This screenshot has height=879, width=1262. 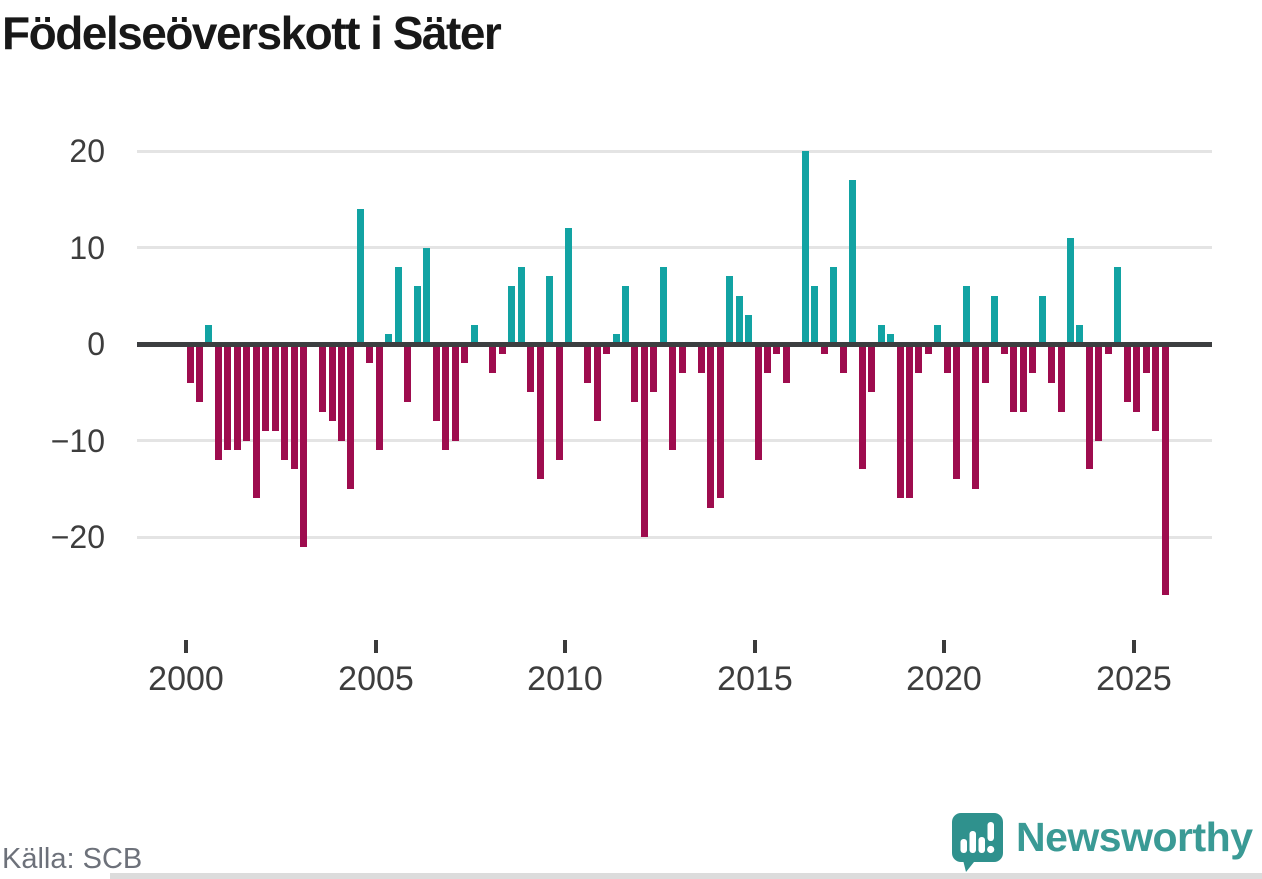 I want to click on y-axis-label-20: 20, so click(x=87, y=151).